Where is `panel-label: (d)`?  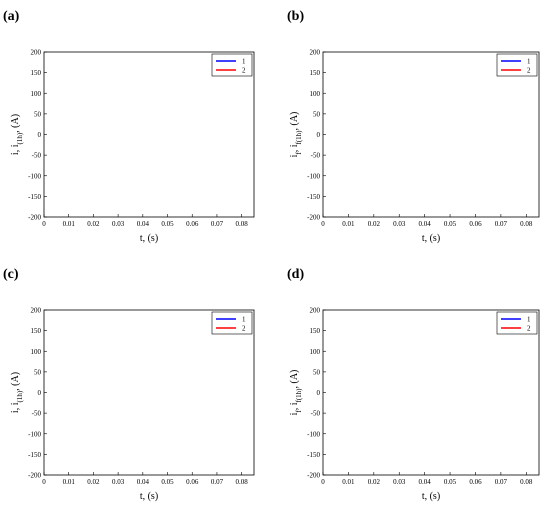 panel-label: (d) is located at coordinates (295, 274).